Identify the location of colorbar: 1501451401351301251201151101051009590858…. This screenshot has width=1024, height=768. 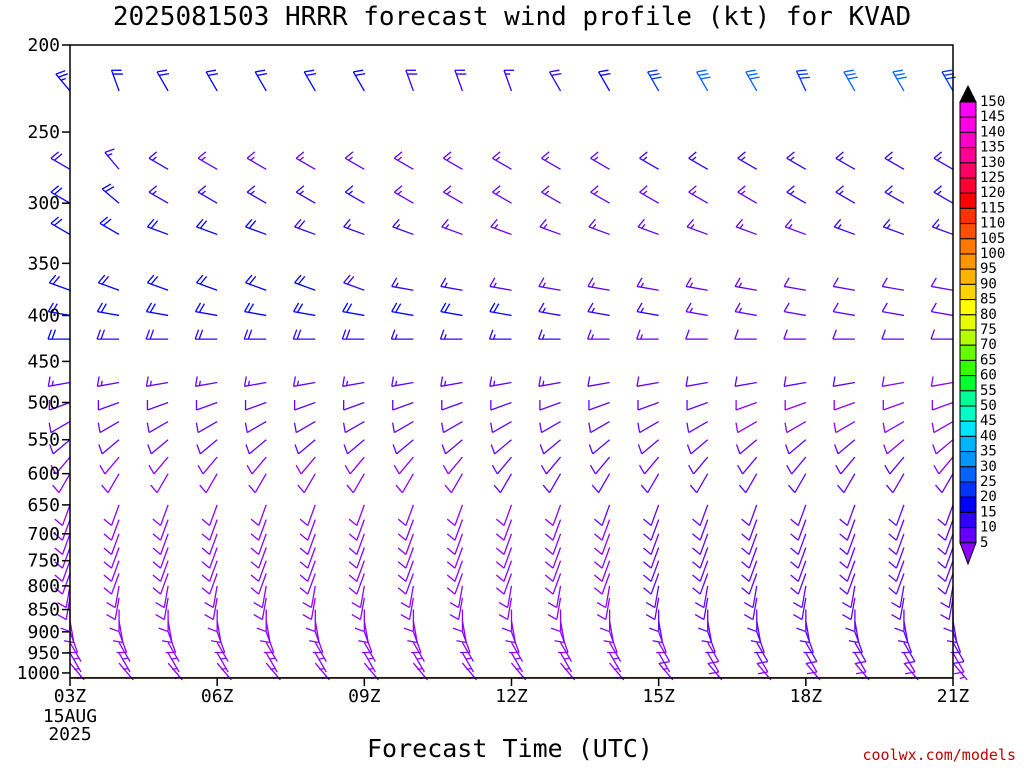
(982, 325).